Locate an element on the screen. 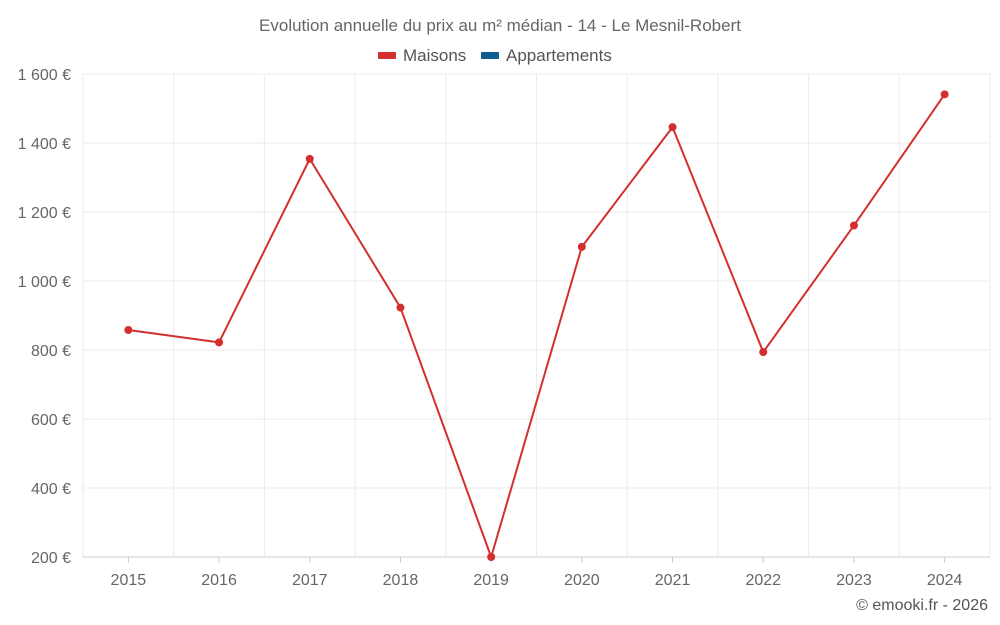 The width and height of the screenshot is (1000, 625). y-tick-label: 800 € is located at coordinates (51, 351).